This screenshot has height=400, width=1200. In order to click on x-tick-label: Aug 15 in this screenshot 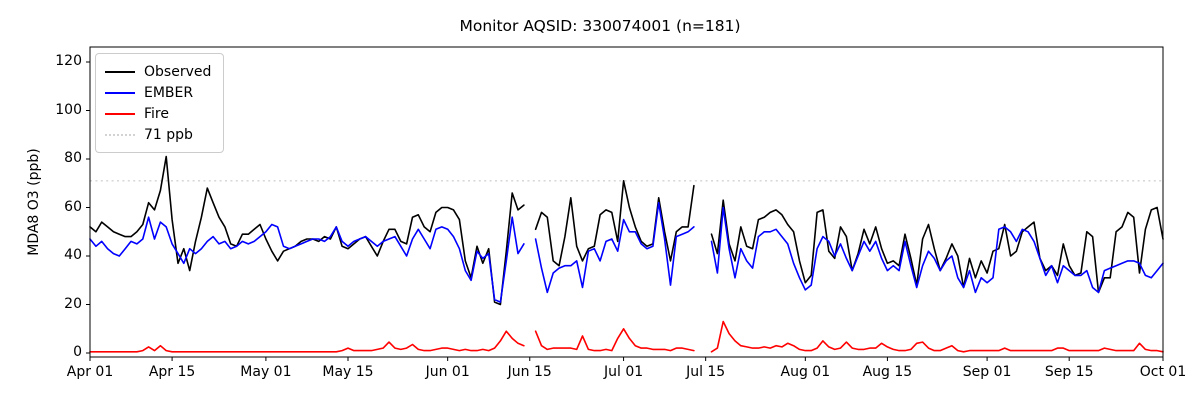, I will do `click(887, 372)`.